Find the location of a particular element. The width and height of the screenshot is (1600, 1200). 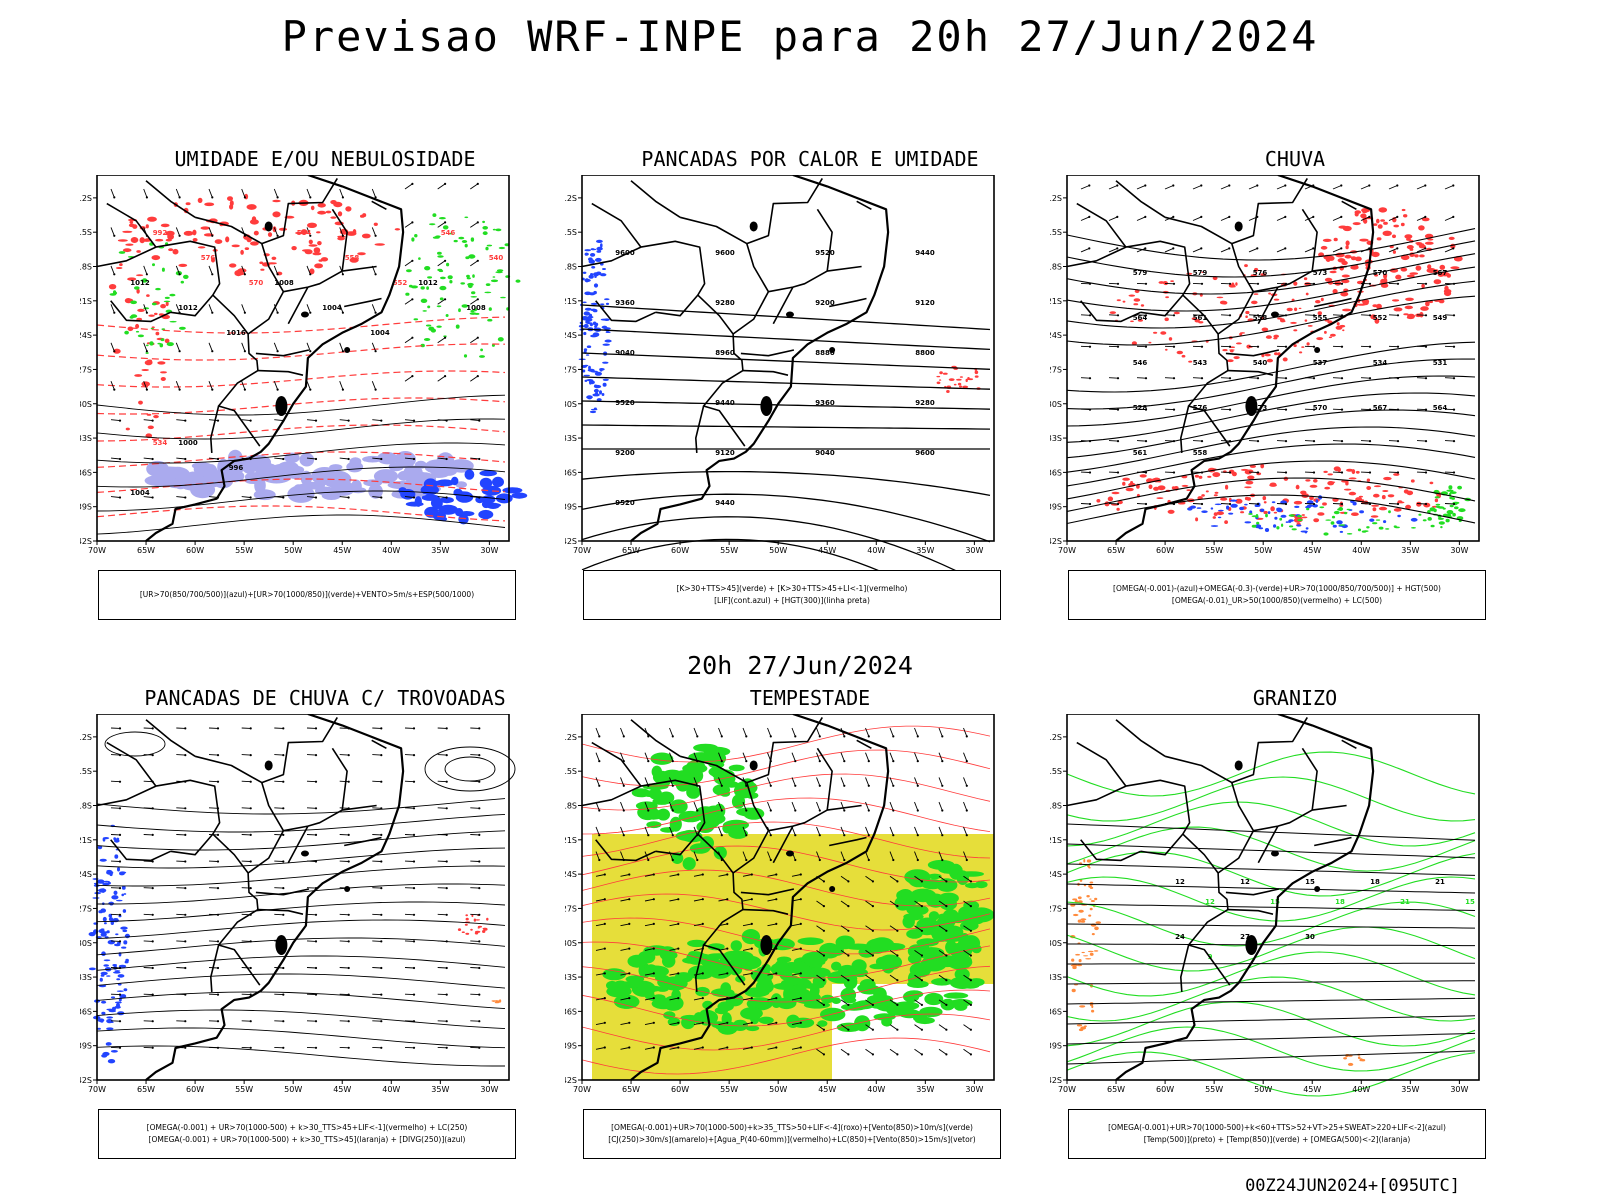

omega-area is located at coordinates (1283, 516).